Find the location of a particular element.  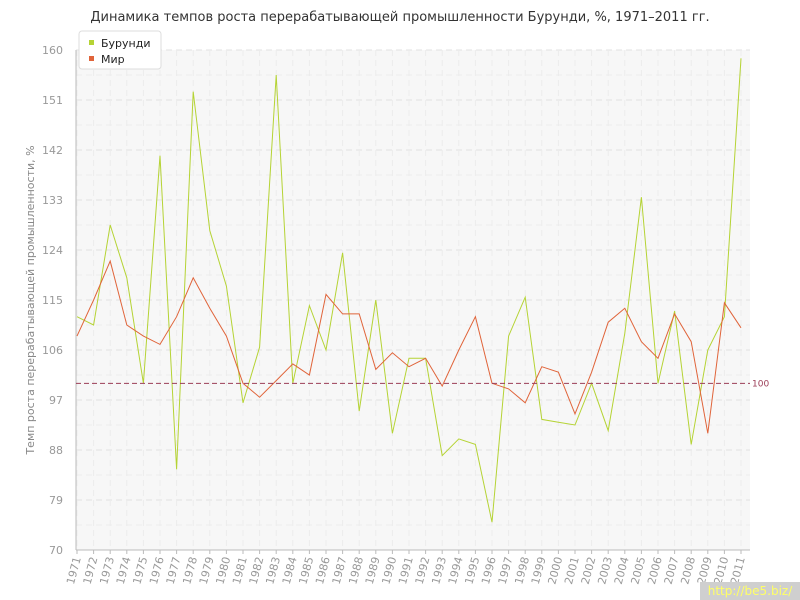

reference-line: 100 is located at coordinates (422, 384).